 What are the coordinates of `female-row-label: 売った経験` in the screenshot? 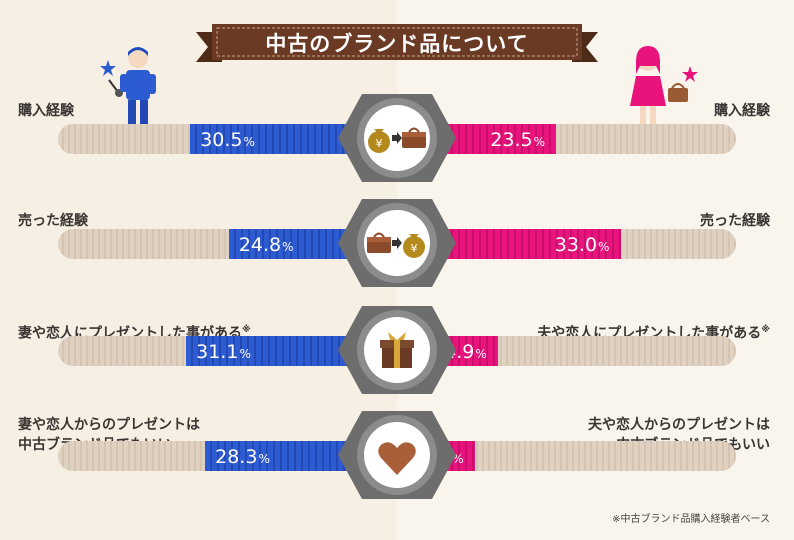 It's located at (735, 221).